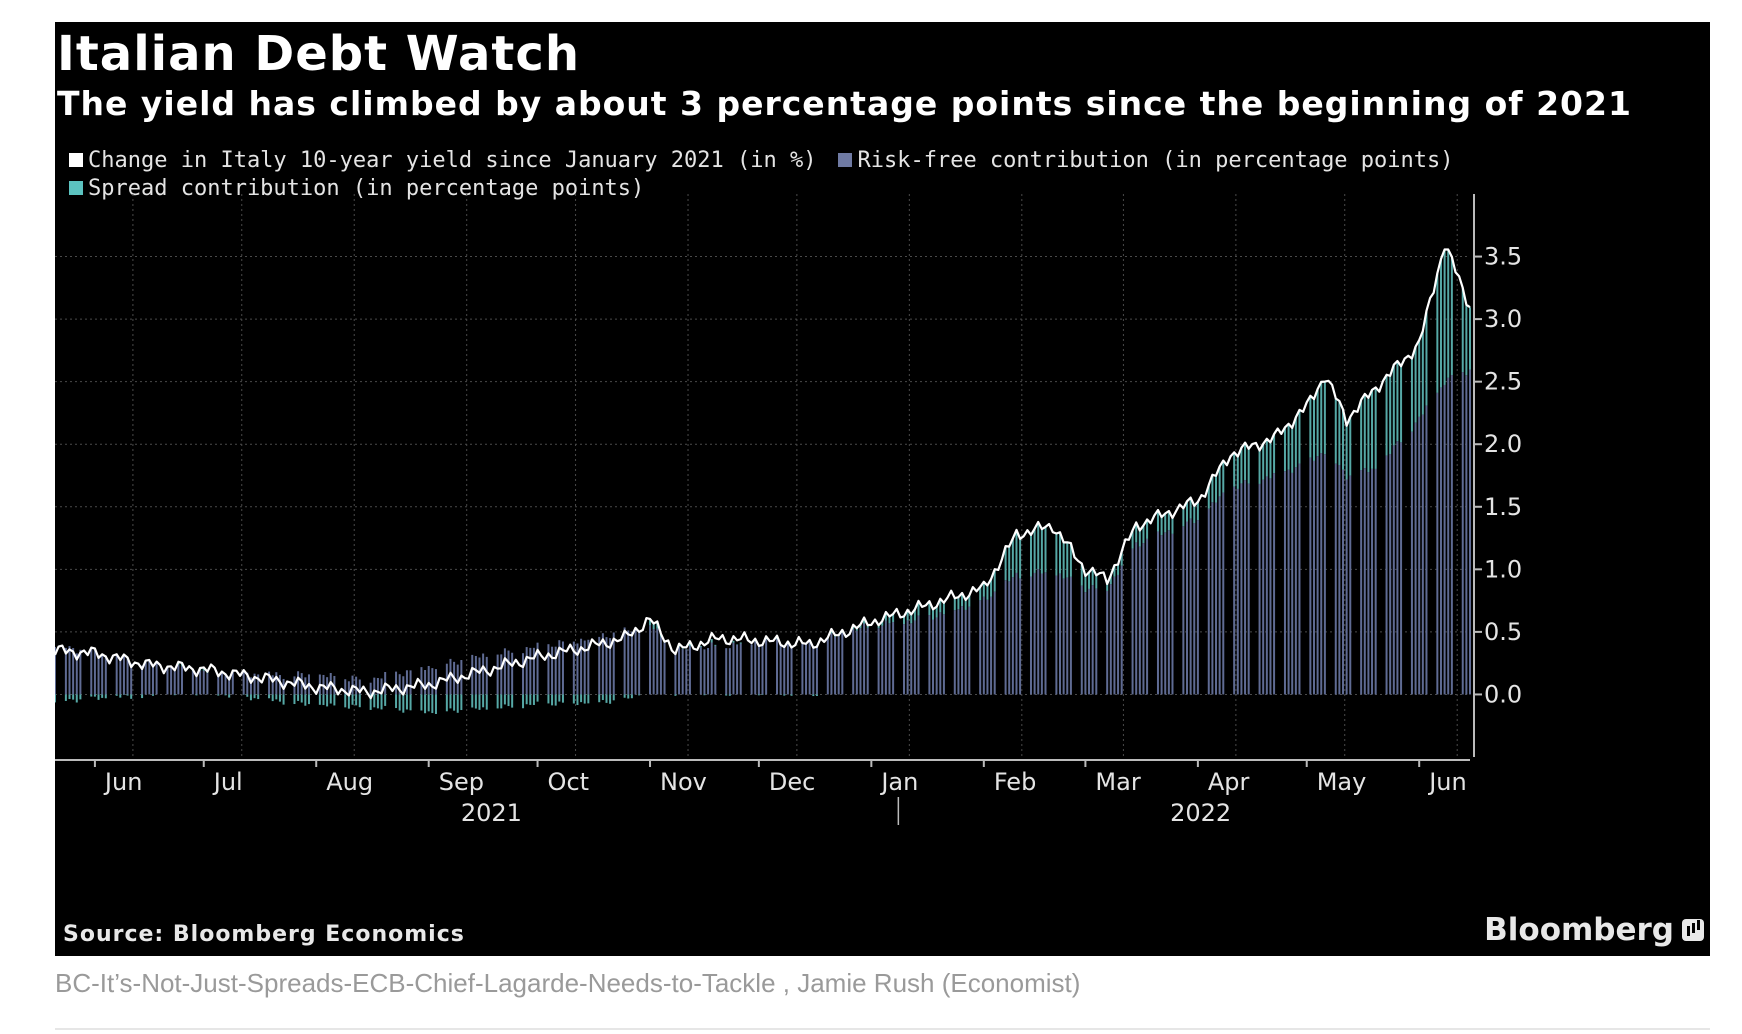 Image resolution: width=1742 pixels, height=1034 pixels. What do you see at coordinates (1594, 930) in the screenshot?
I see `brand-logo: Bloomberg` at bounding box center [1594, 930].